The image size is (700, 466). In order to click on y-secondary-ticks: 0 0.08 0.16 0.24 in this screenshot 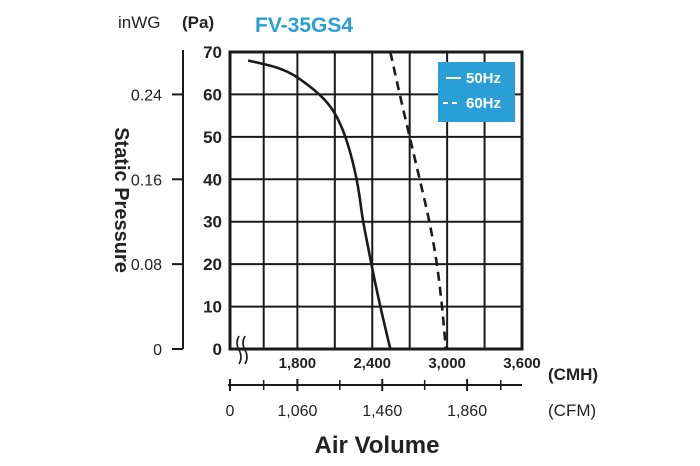, I will do `click(157, 223)`.